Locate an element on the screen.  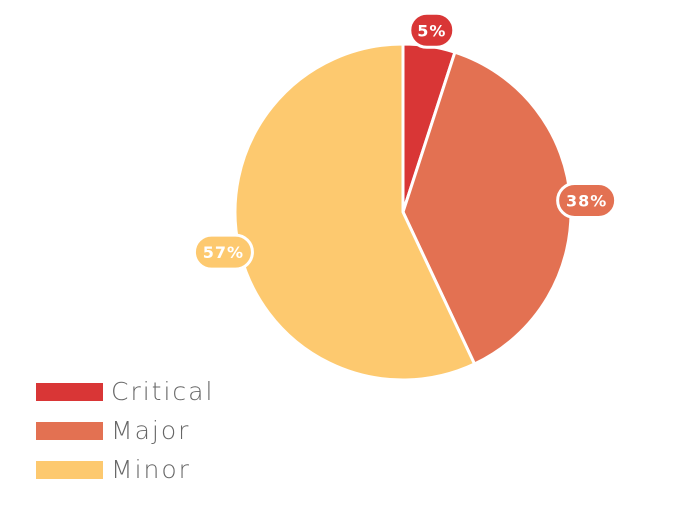
data-label-text: 38% is located at coordinates (586, 200).